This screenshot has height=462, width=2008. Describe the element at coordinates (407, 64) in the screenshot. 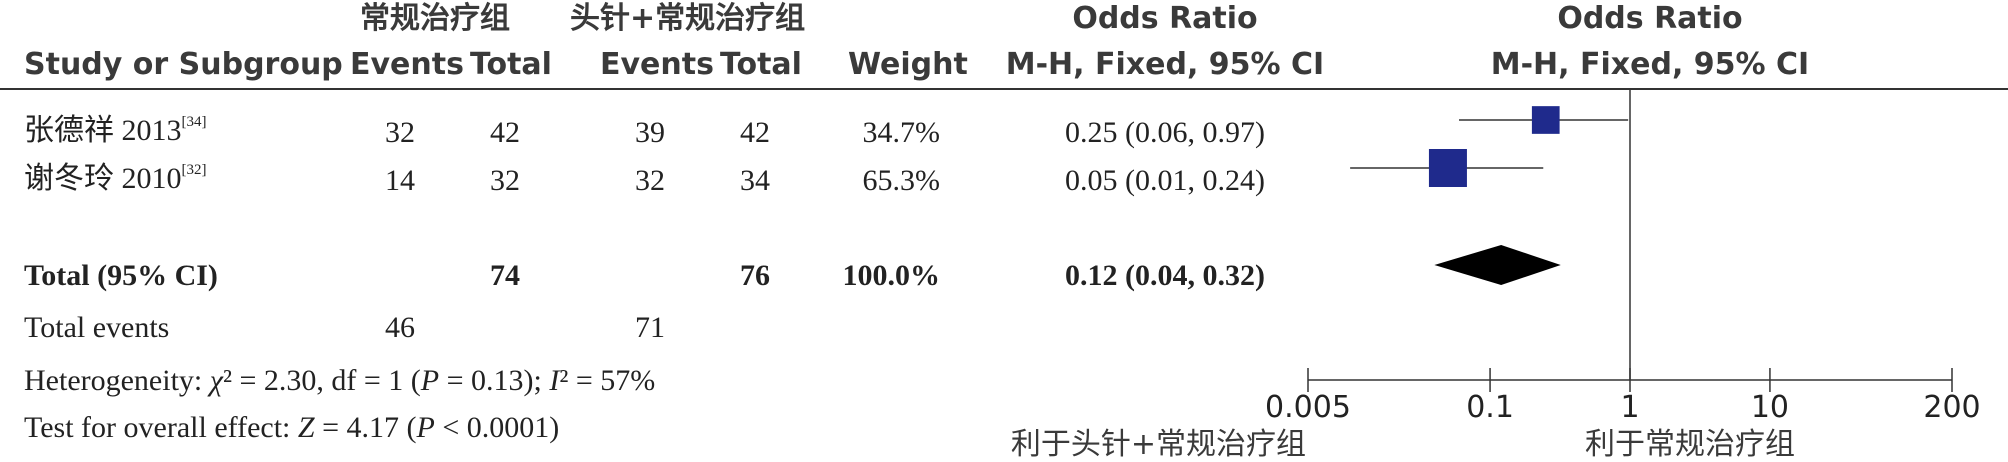

I see `events1-header: Events` at that location.